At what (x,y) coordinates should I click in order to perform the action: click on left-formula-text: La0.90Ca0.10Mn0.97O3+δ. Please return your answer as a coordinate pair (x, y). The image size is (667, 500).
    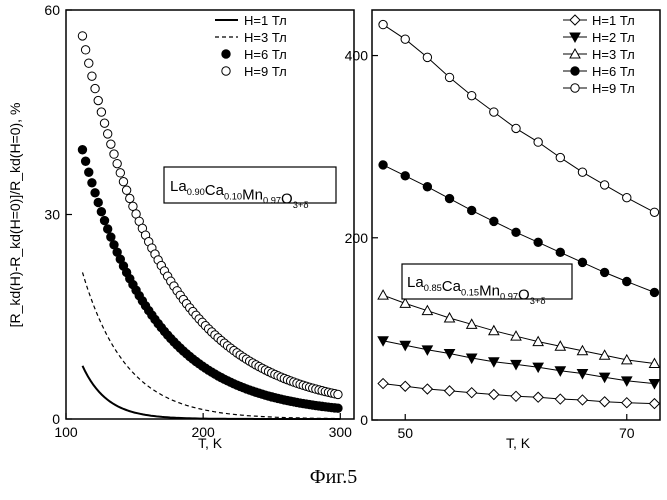
    Looking at the image, I should click on (239, 194).